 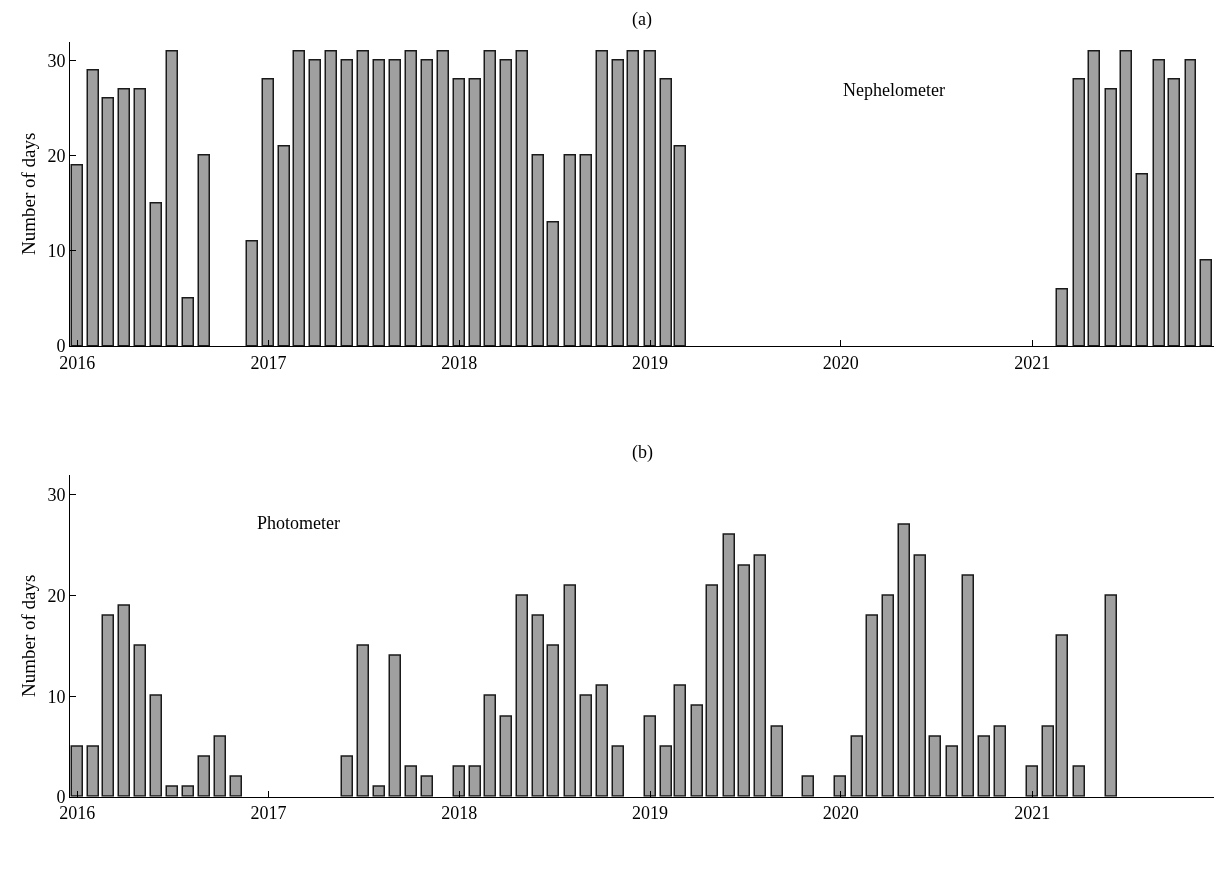 What do you see at coordinates (840, 362) in the screenshot?
I see `x-tick-label: 2020` at bounding box center [840, 362].